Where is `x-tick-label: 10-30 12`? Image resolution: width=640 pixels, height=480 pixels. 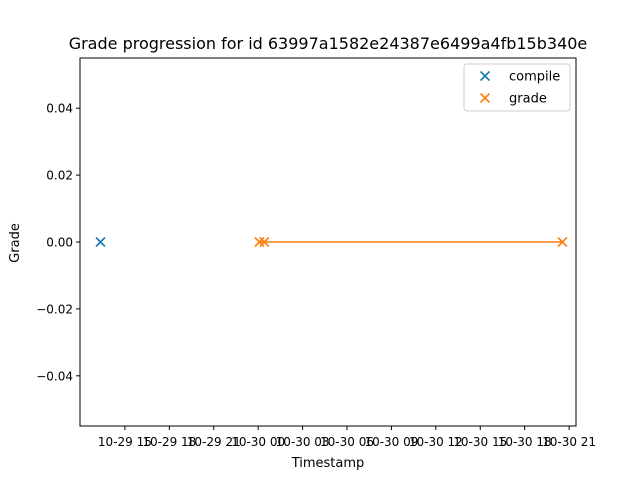 x-tick-label: 10-30 12 is located at coordinates (436, 442).